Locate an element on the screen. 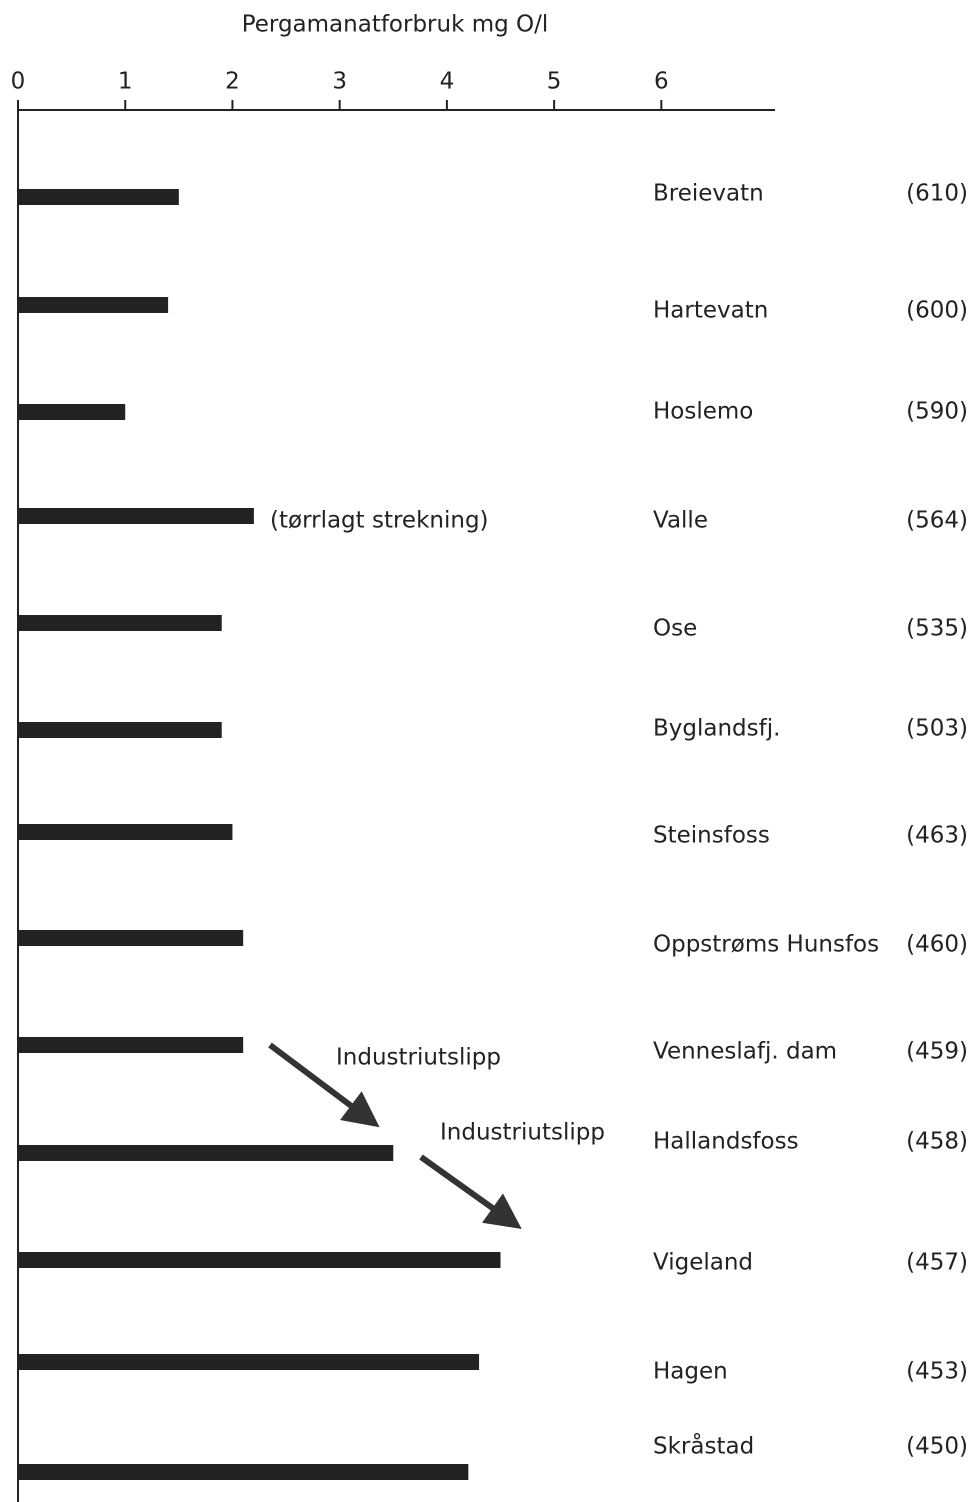 The height and width of the screenshot is (1502, 976). elevation-label: (503) is located at coordinates (937, 729).